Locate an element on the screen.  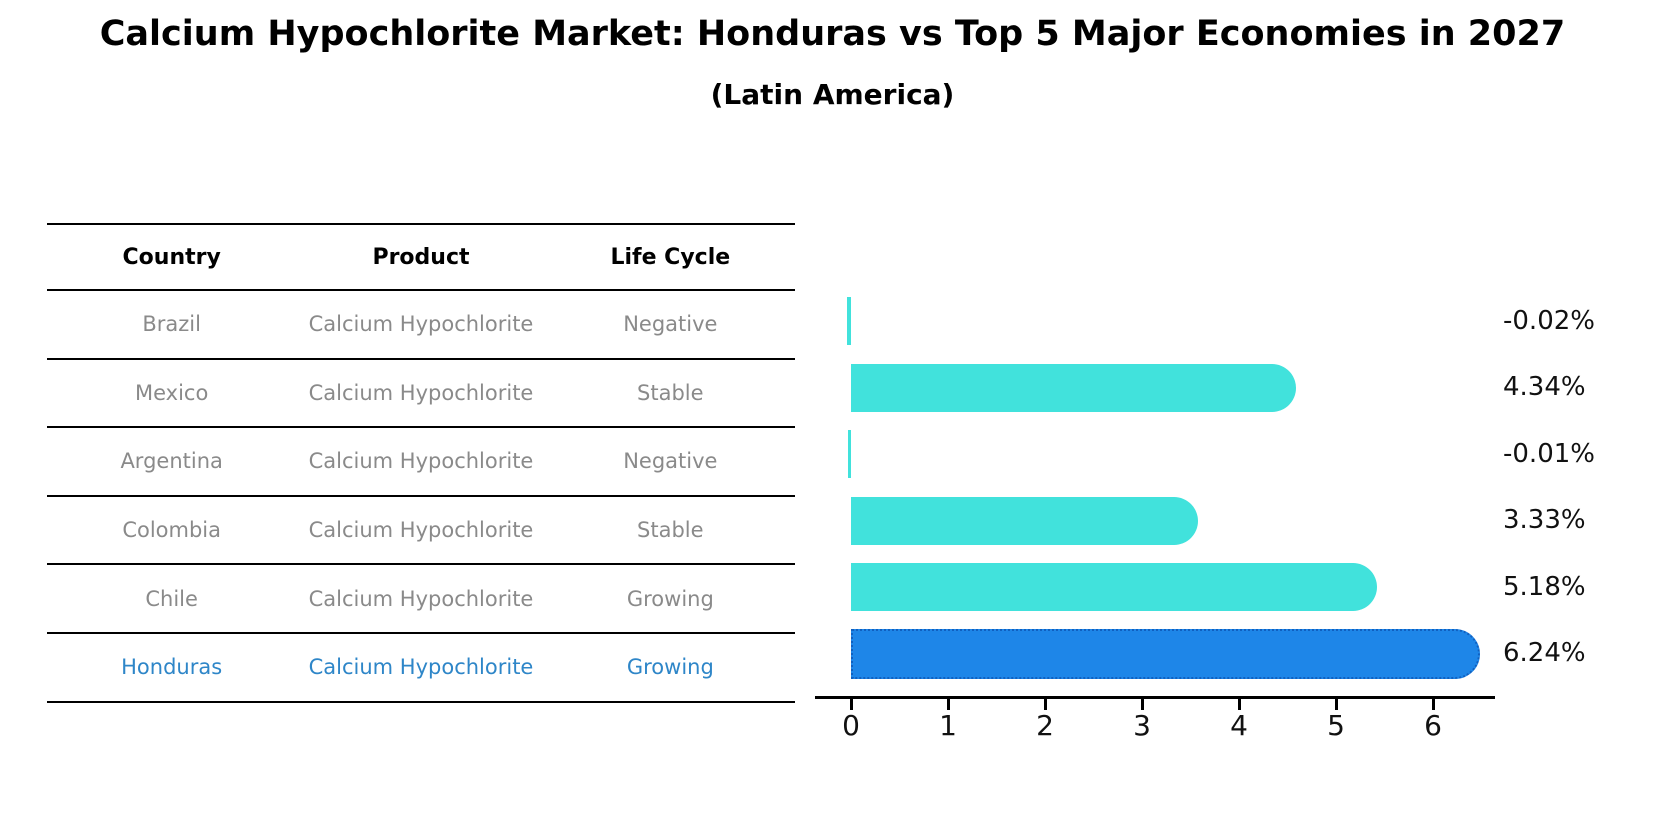
chart-subtitle: (Latin America) is located at coordinates (832, 94).